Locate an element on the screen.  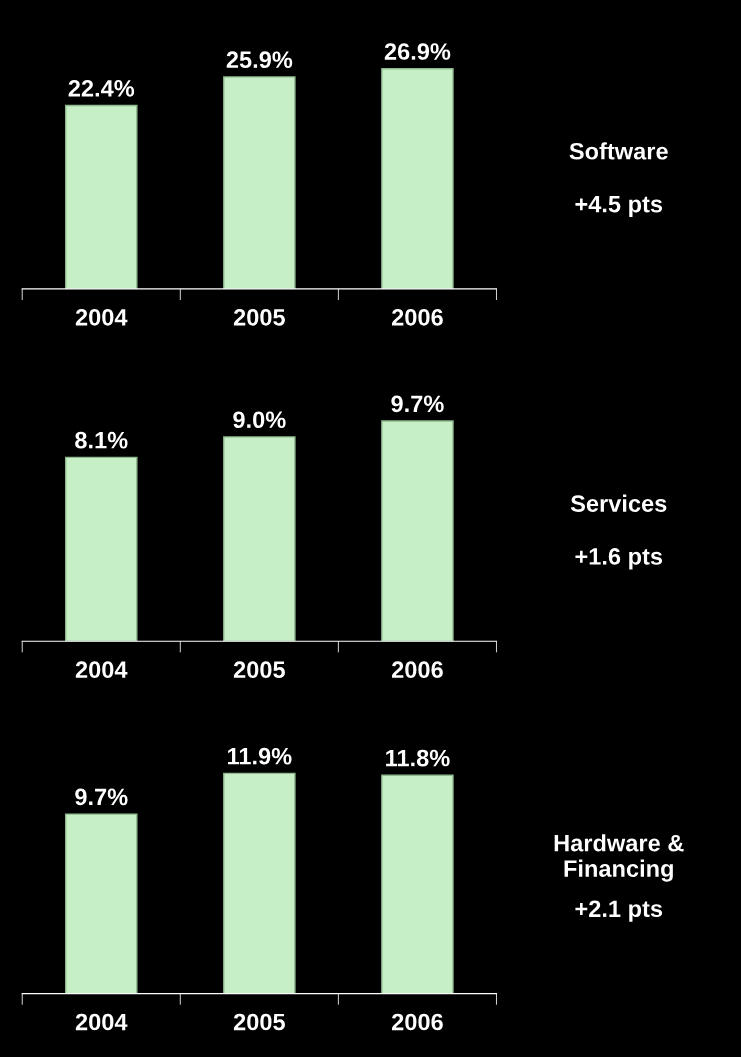
text: +1.6 pts is located at coordinates (619, 559).